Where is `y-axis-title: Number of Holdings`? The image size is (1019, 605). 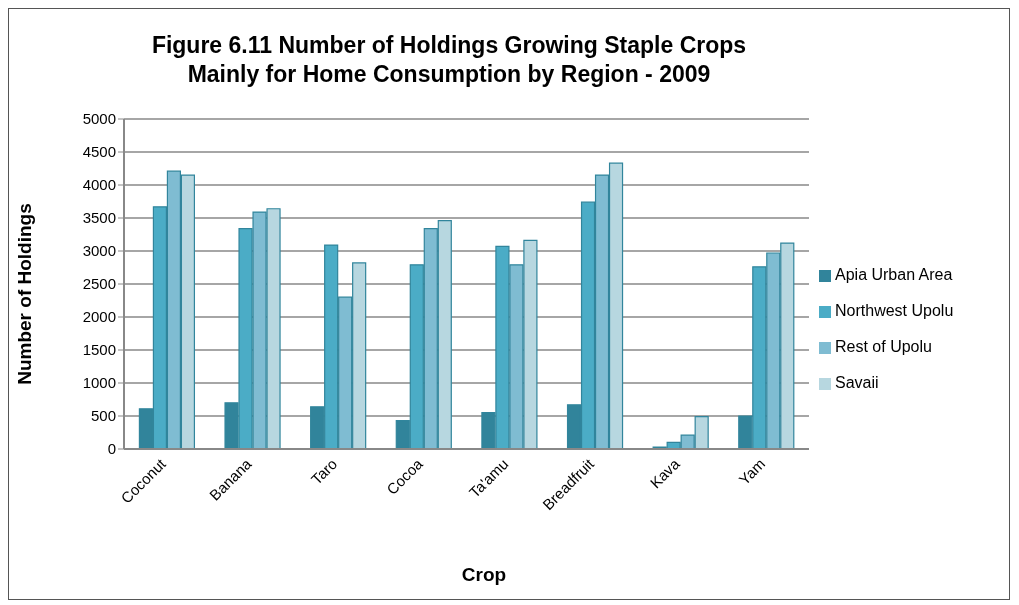 y-axis-title: Number of Holdings is located at coordinates (25, 294).